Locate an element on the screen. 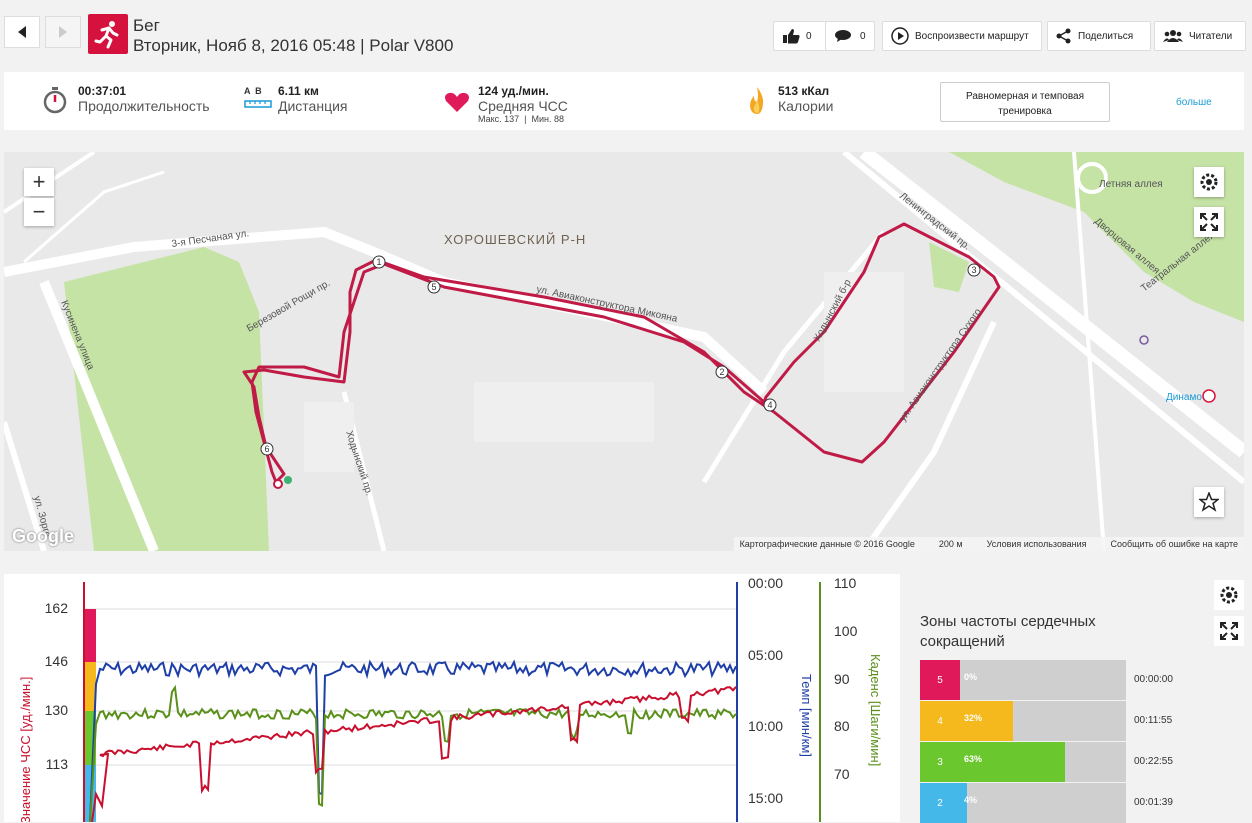 This screenshot has height=823, width=1252. route-marker-6: 6 is located at coordinates (266, 449).